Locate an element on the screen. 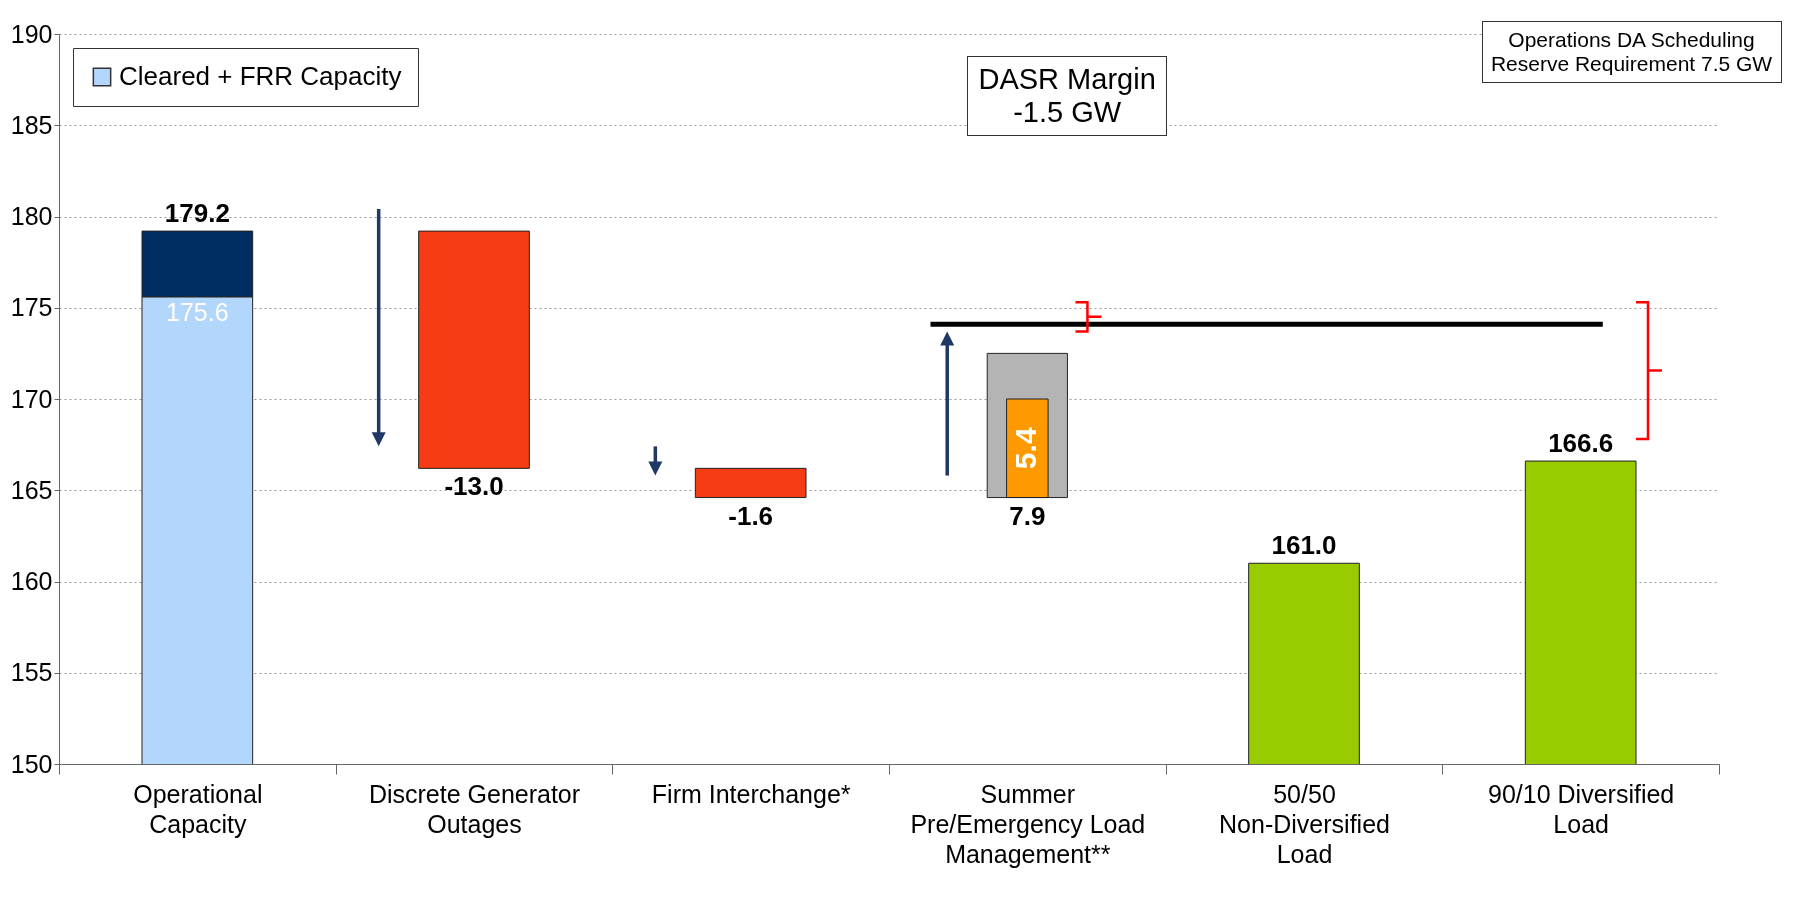 Image resolution: width=1806 pixels, height=900 pixels. y-tick-label: 170 is located at coordinates (31, 398).